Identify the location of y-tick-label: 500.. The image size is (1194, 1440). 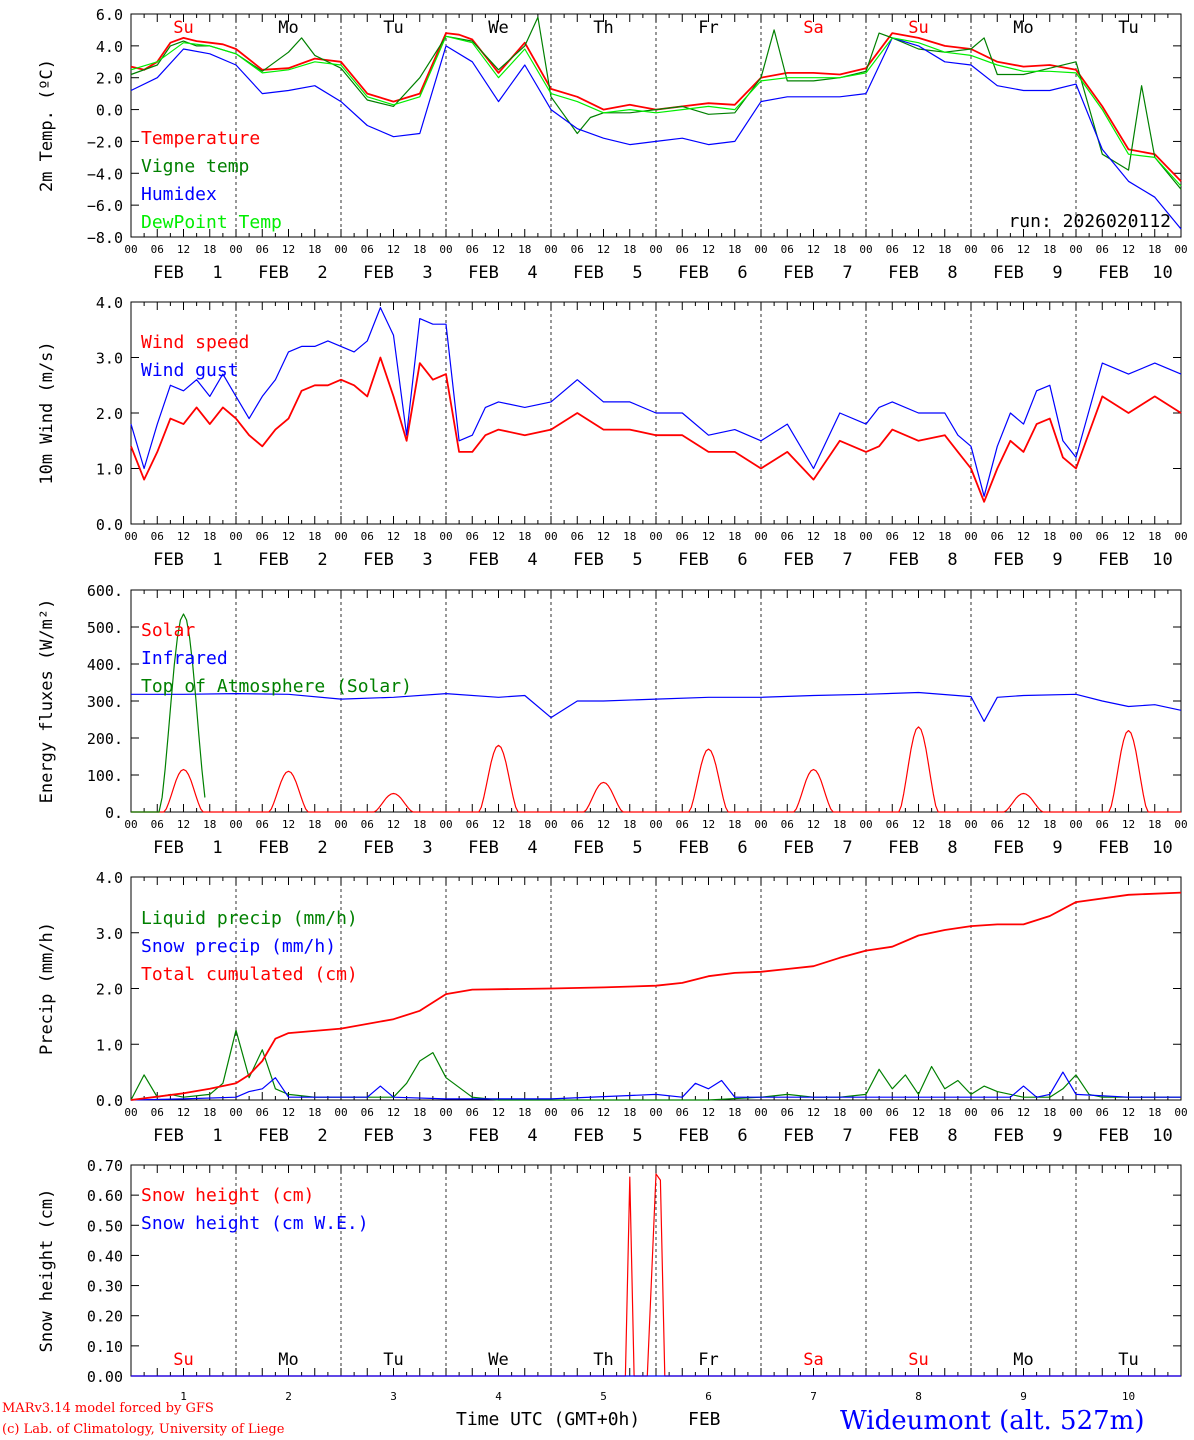
(105, 628).